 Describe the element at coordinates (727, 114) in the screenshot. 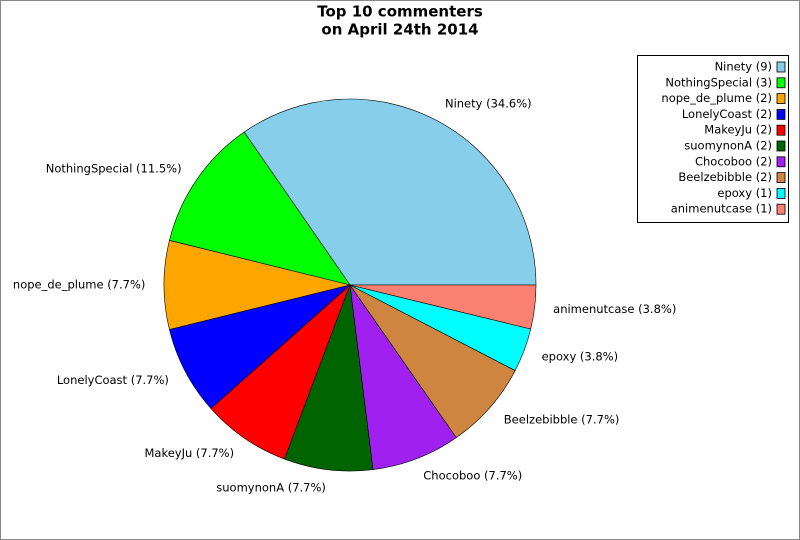

I see `legend-label: LonelyCoast (2)` at that location.